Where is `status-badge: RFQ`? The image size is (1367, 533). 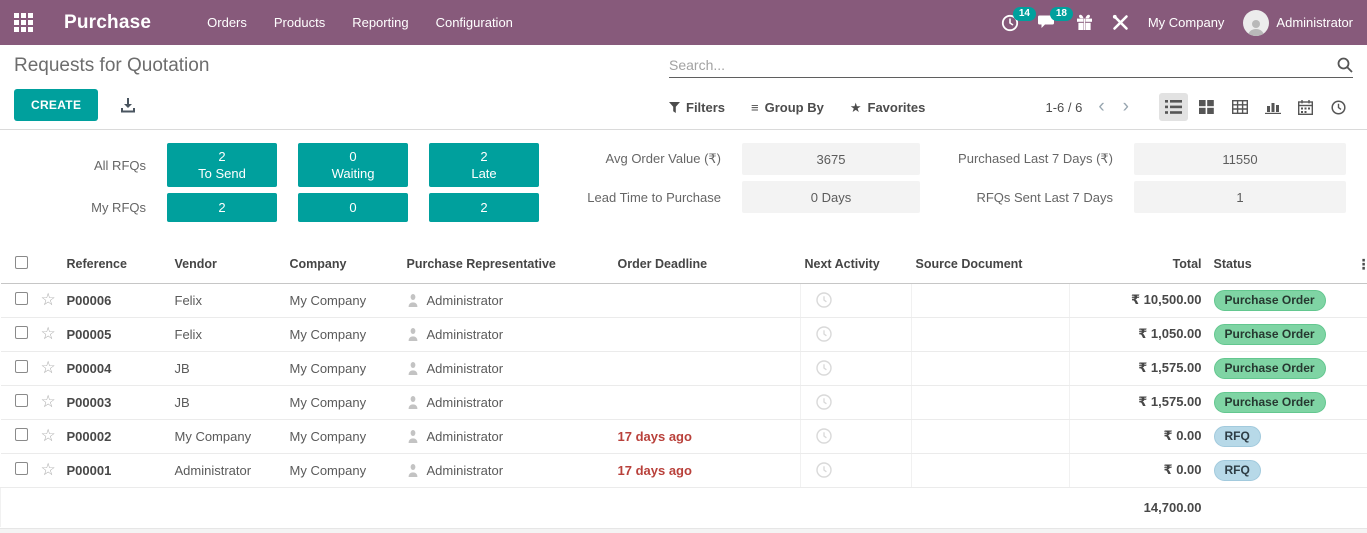
status-badge: RFQ is located at coordinates (1237, 436).